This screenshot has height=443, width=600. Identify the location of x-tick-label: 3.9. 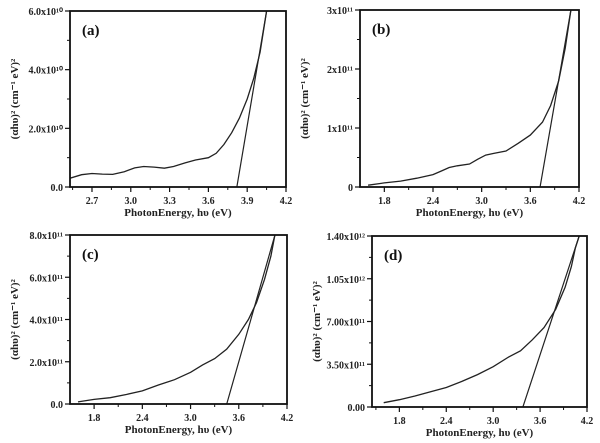
(247, 201).